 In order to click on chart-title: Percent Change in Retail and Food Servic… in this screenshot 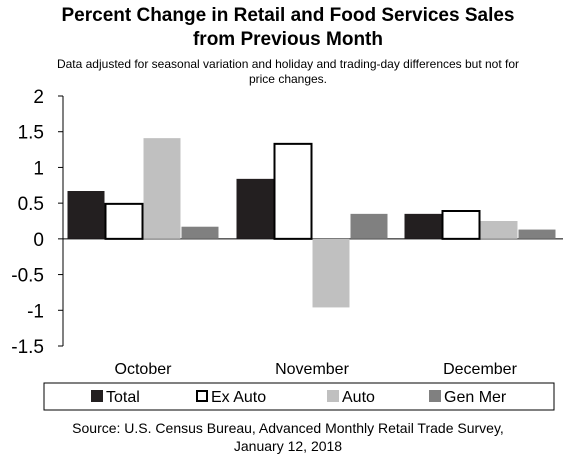, I will do `click(288, 28)`.